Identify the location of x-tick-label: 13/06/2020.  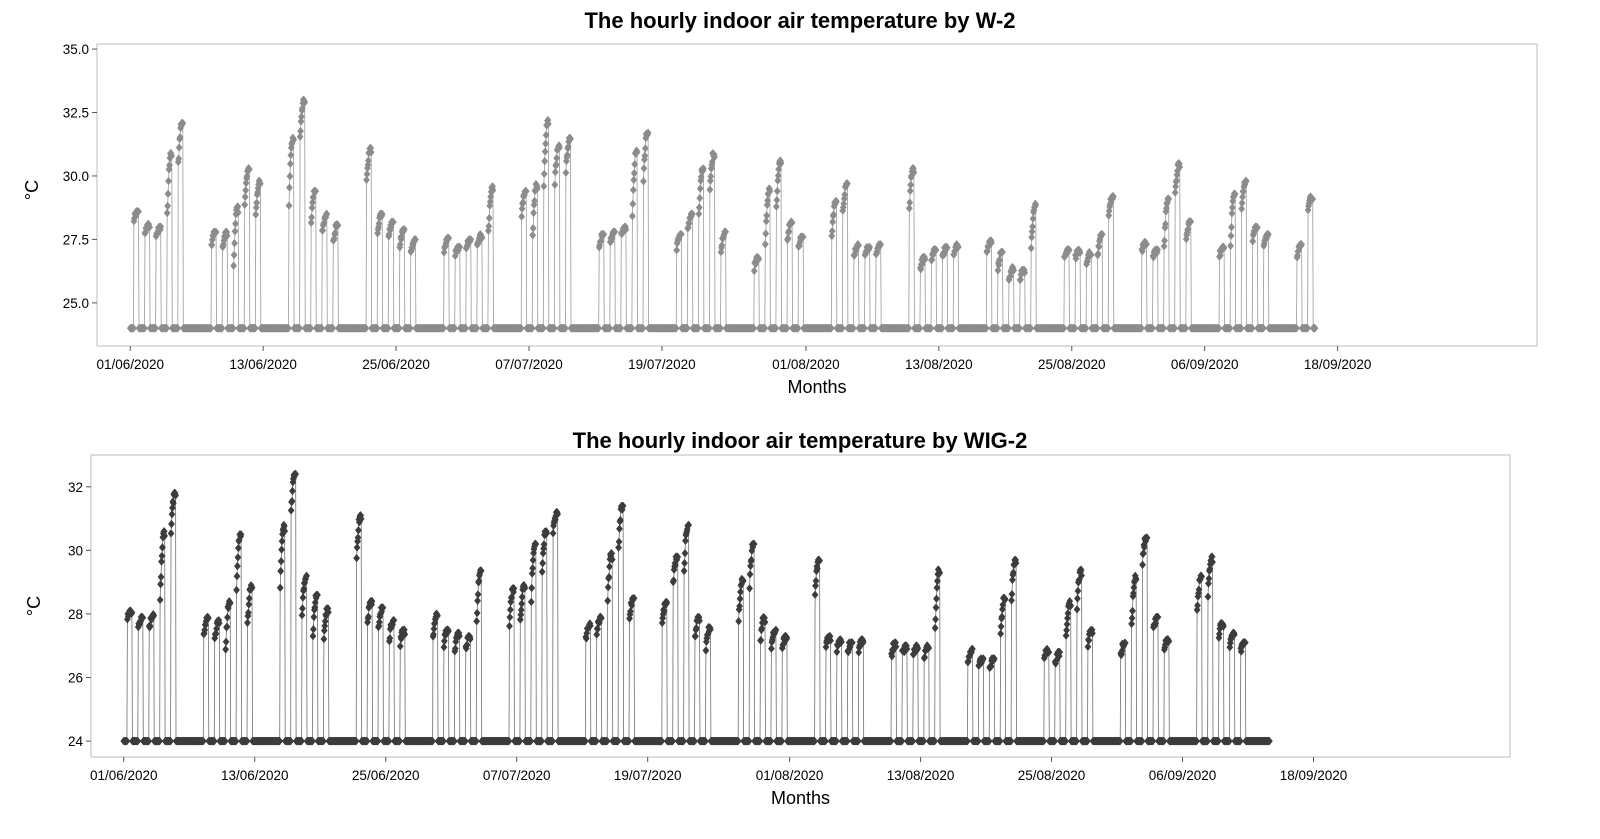
(263, 364).